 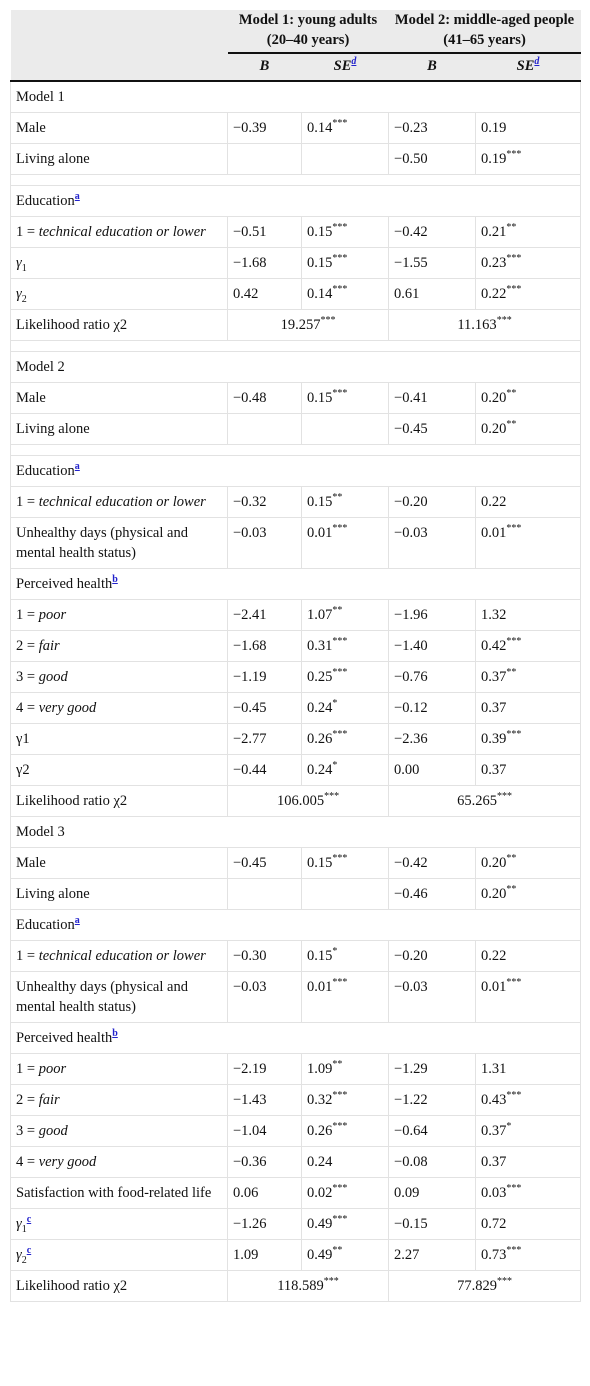 I want to click on value: −0.15, so click(x=411, y=1224).